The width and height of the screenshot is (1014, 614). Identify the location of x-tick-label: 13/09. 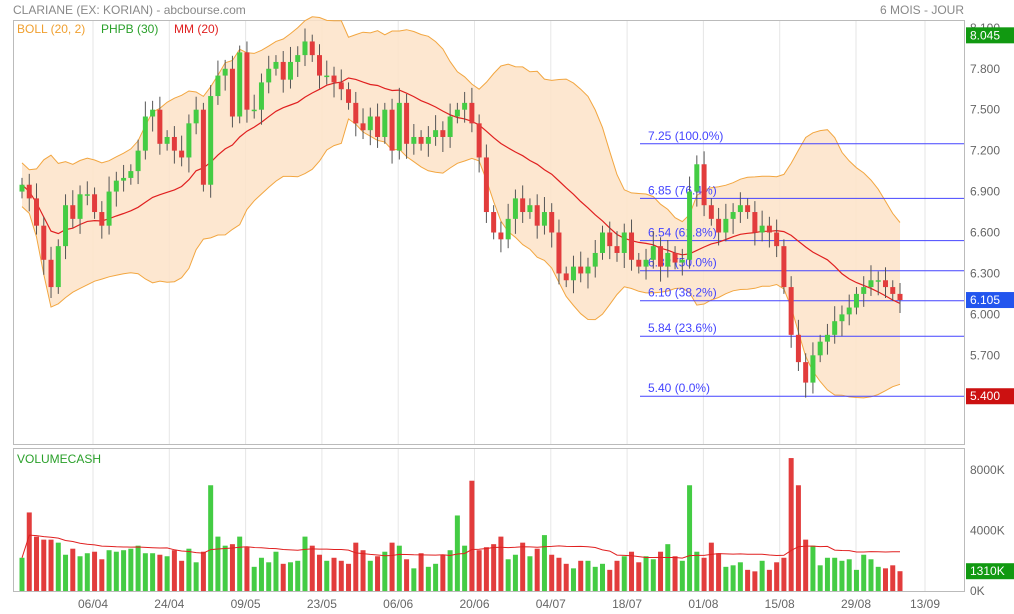
(925, 604).